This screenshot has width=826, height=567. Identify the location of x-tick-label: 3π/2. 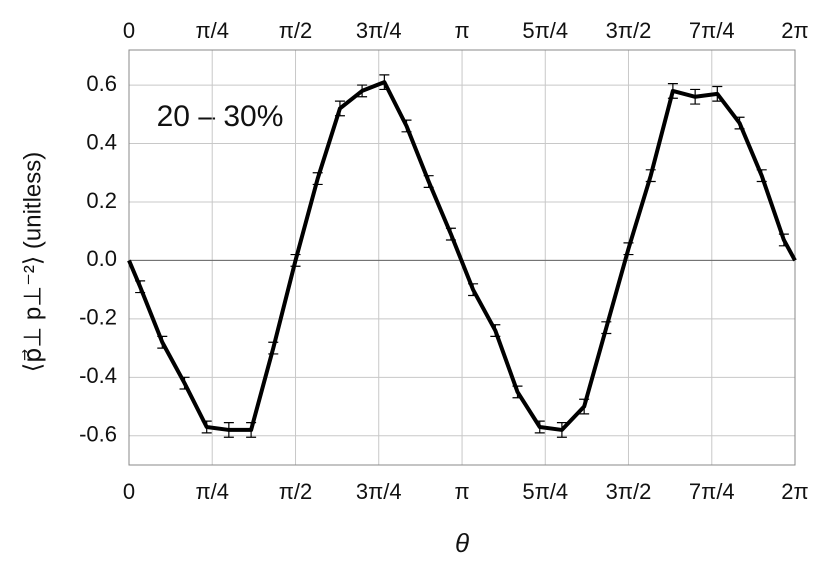
(629, 491).